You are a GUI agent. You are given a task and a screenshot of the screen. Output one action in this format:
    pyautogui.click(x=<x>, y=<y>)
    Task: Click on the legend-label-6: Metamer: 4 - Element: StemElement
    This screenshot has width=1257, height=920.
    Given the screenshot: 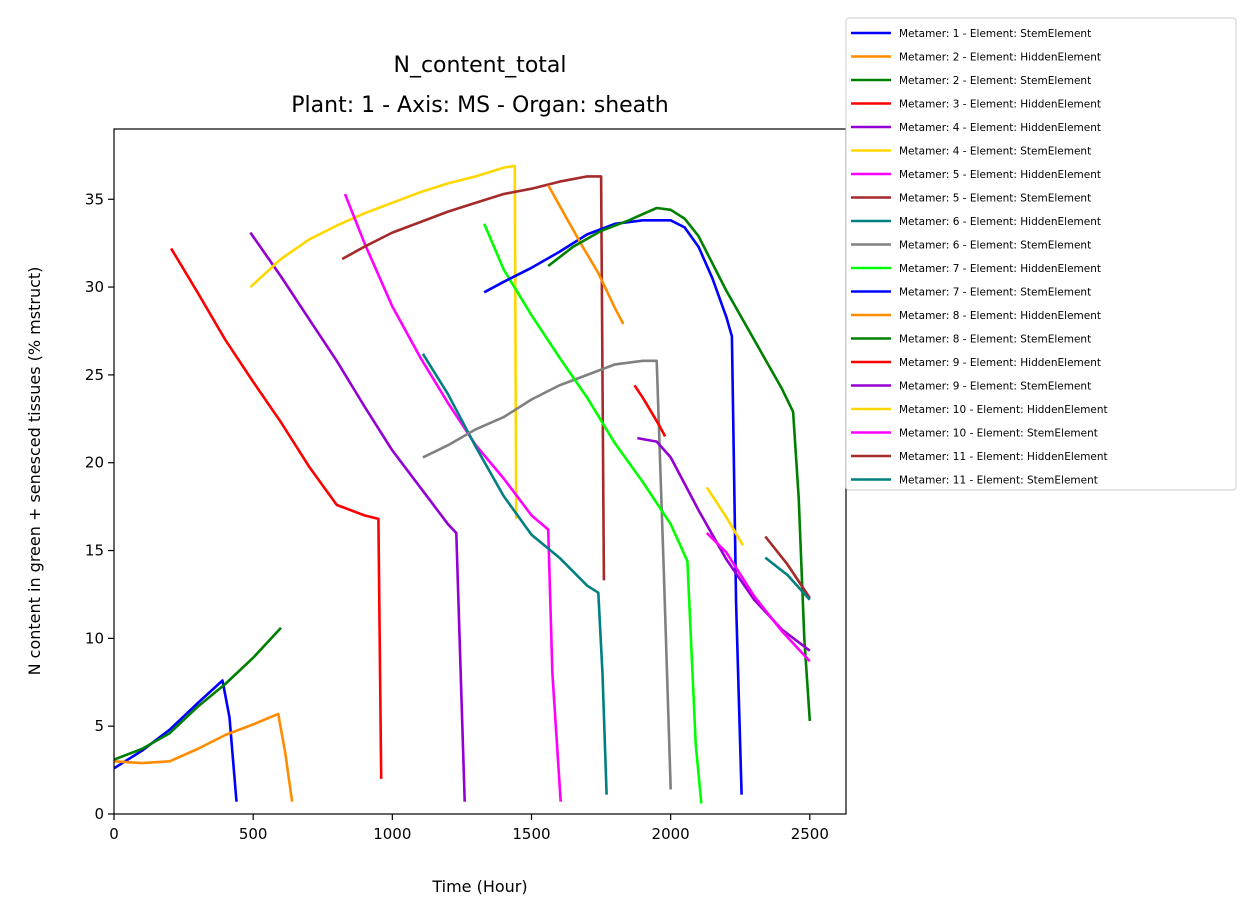 What is the action you would take?
    pyautogui.click(x=995, y=152)
    